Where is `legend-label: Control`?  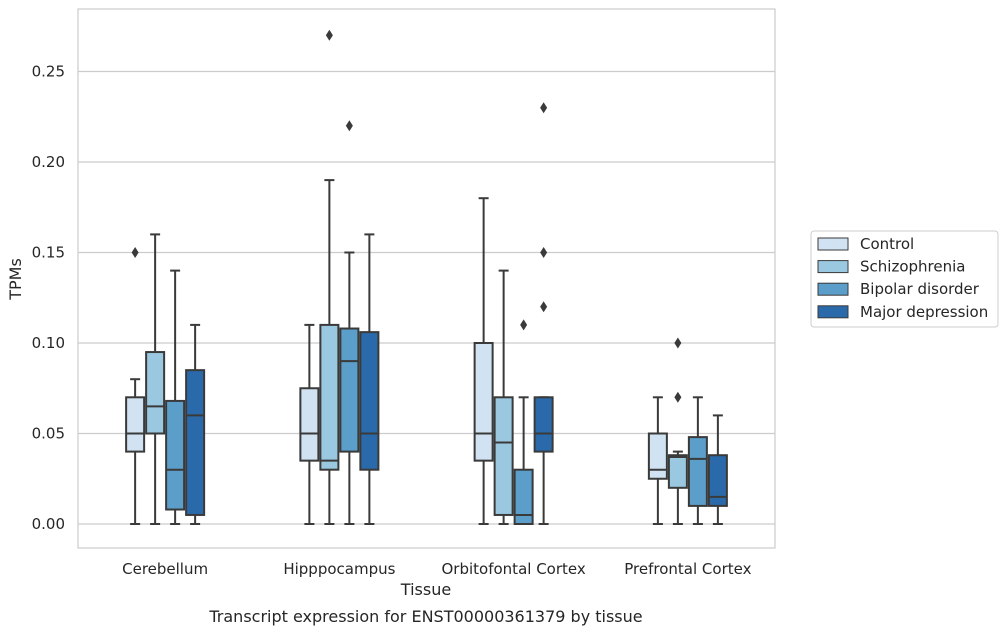 legend-label: Control is located at coordinates (887, 244).